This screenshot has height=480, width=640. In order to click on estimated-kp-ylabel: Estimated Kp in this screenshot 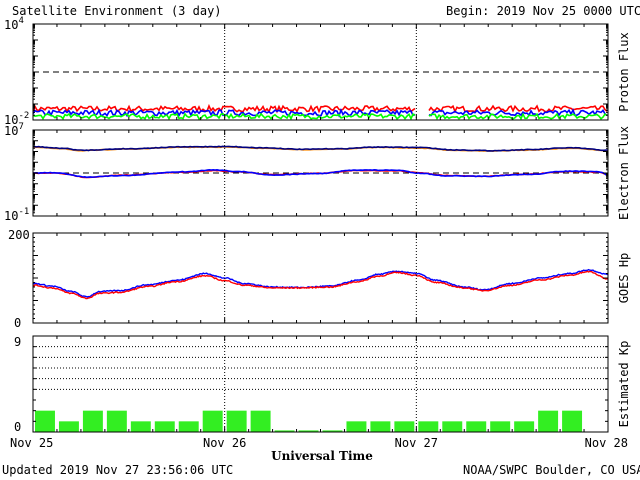, I will do `click(624, 384)`.